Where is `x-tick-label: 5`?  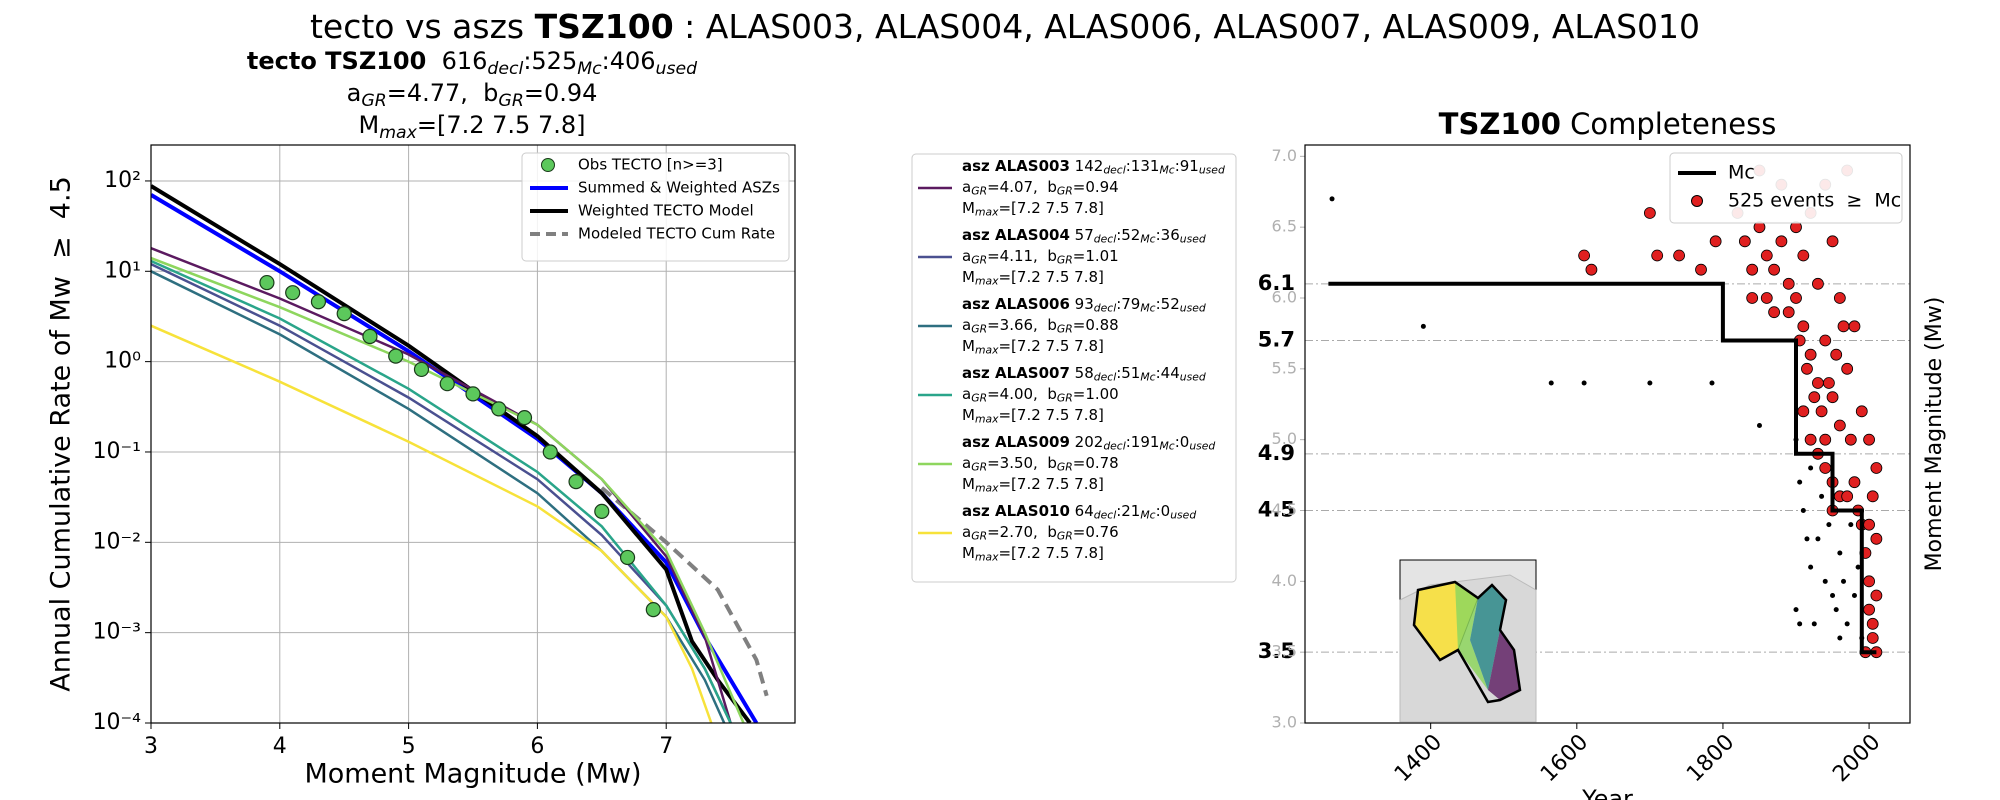
x-tick-label: 5 is located at coordinates (409, 746).